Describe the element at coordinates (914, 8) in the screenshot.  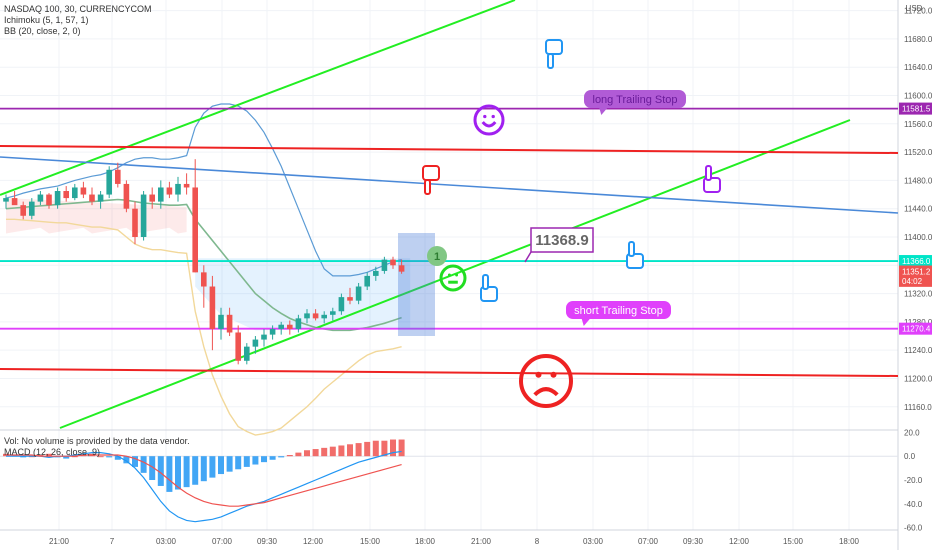
I see `currency-label: USD` at that location.